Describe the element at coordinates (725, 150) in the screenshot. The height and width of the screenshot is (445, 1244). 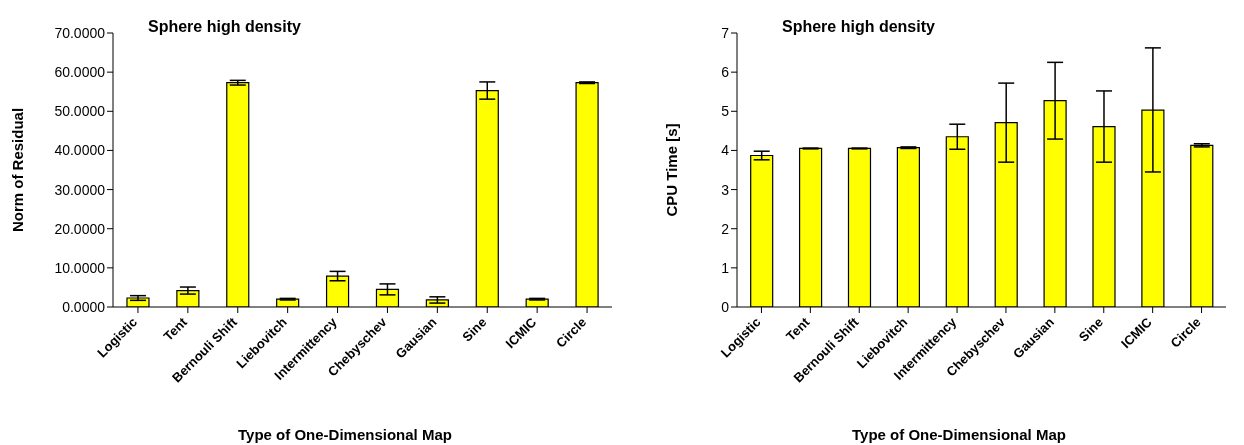
I see `y-tick-label: 4` at that location.